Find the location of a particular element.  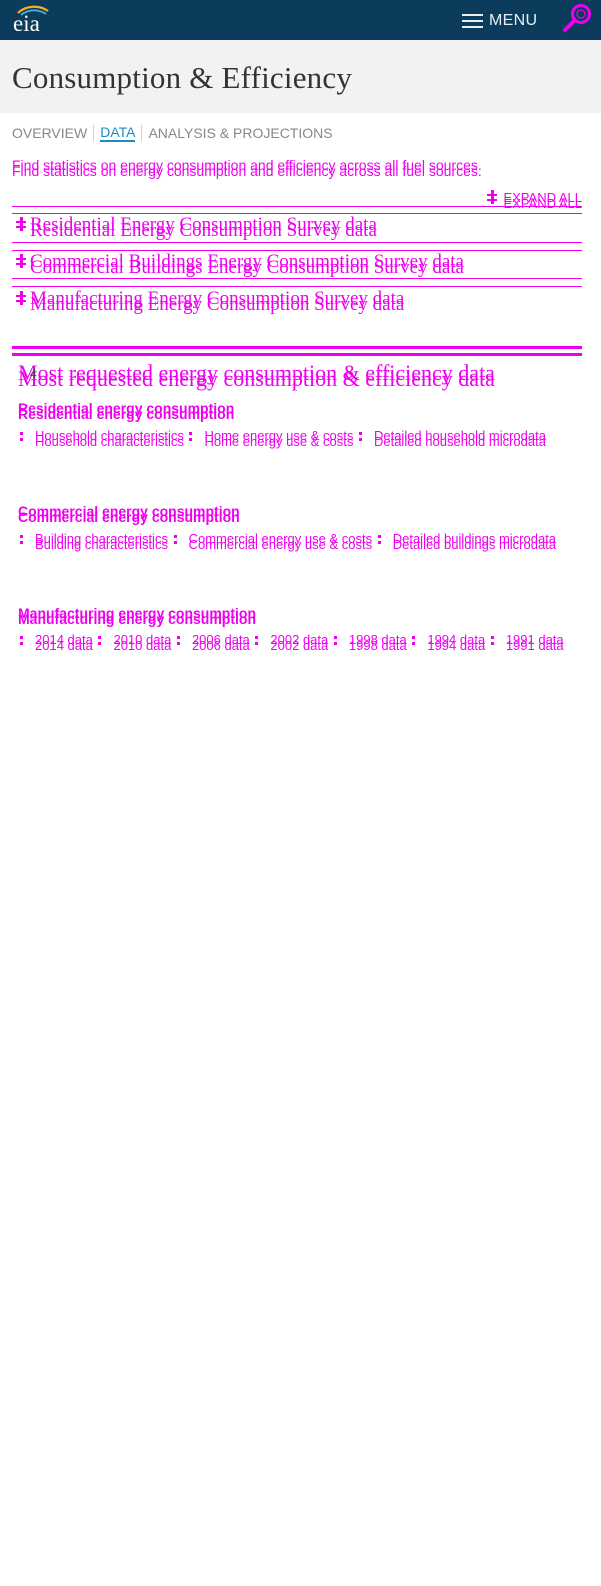

link-ghost: Commercial energy use & costs is located at coordinates (280, 544).